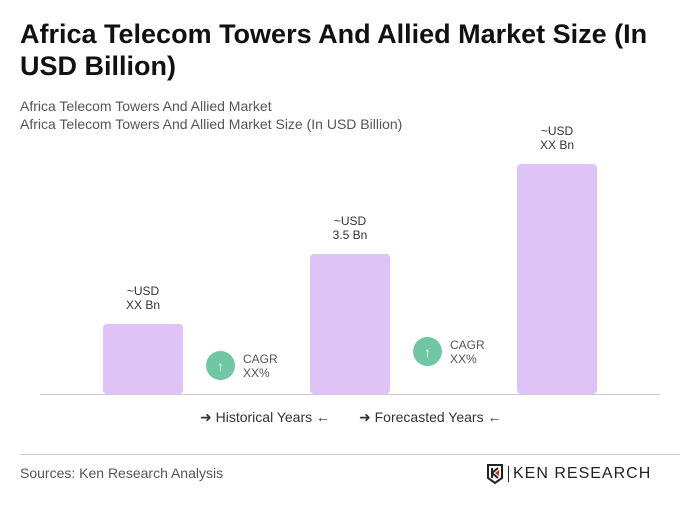 The height and width of the screenshot is (520, 700). I want to click on legend-forecasted: ➜ Forecasted Years ←, so click(430, 417).